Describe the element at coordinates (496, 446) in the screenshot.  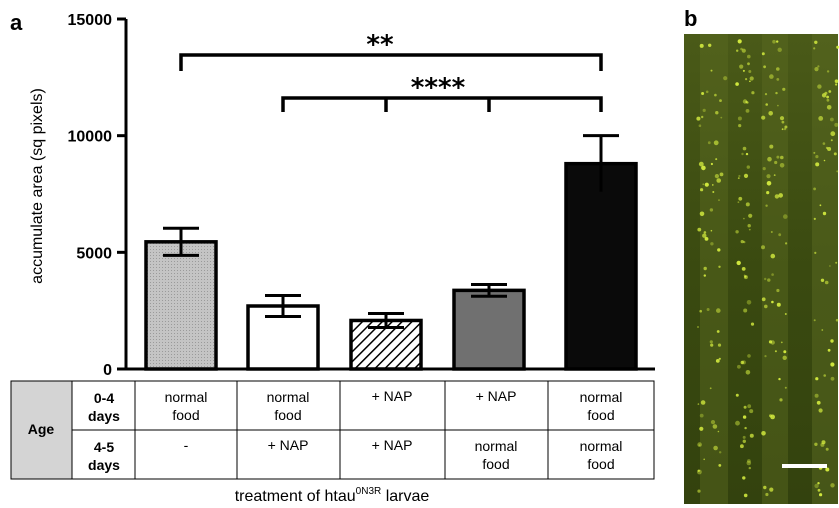
I see `table-cell-r2-c4: normal` at that location.